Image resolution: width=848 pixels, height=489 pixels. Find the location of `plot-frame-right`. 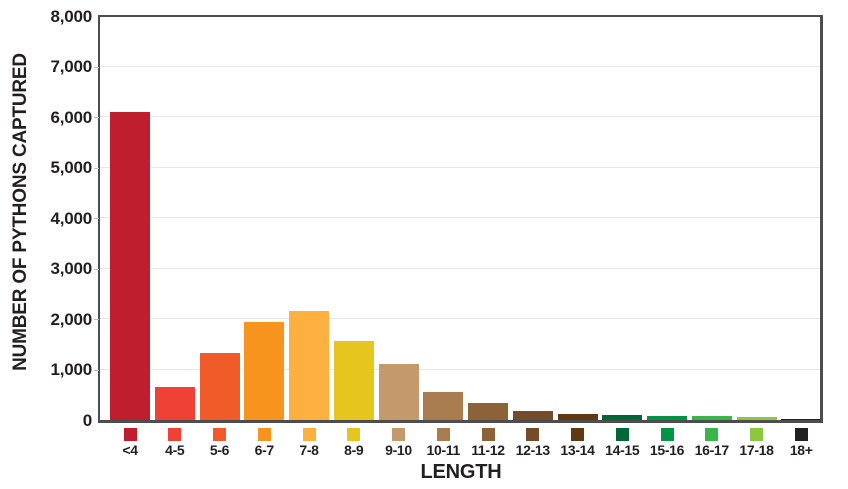

plot-frame-right is located at coordinates (821, 219).